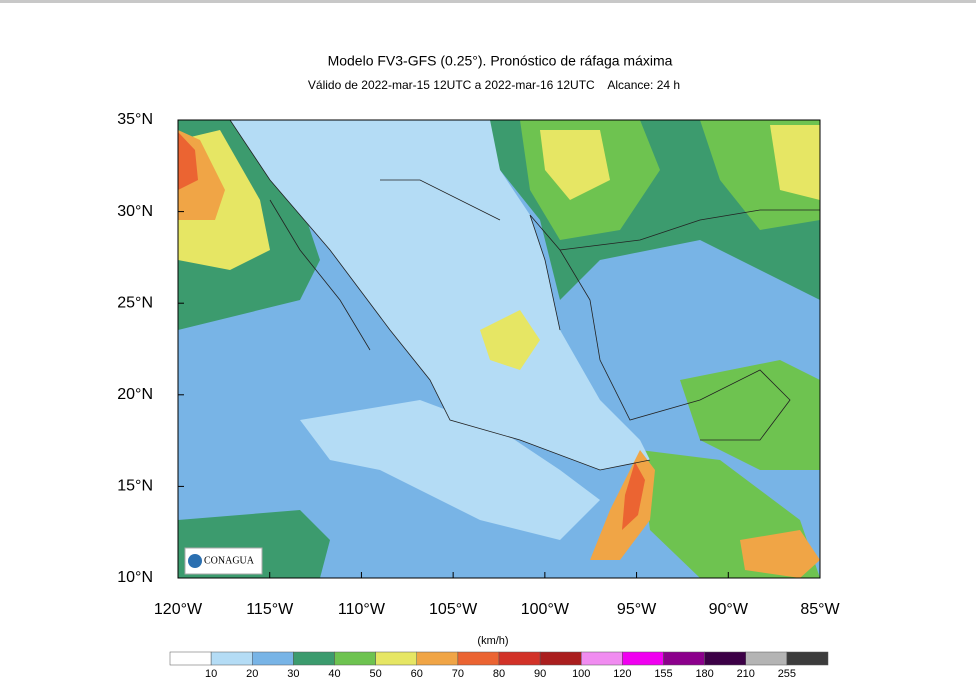 The height and width of the screenshot is (688, 976). What do you see at coordinates (540, 674) in the screenshot?
I see `colorbar-label: 90` at bounding box center [540, 674].